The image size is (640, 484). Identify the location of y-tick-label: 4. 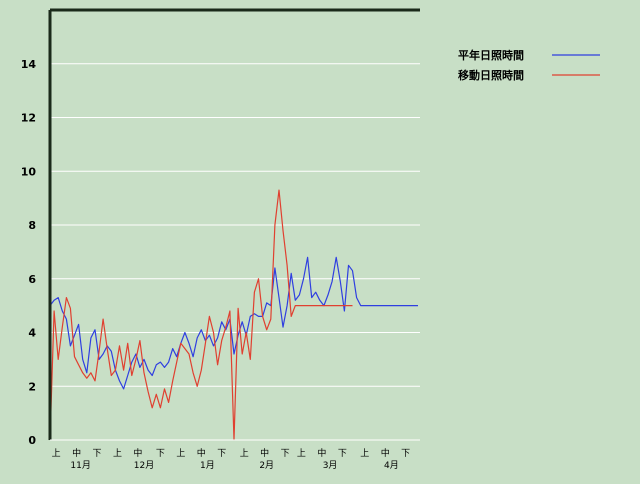
(32, 333).